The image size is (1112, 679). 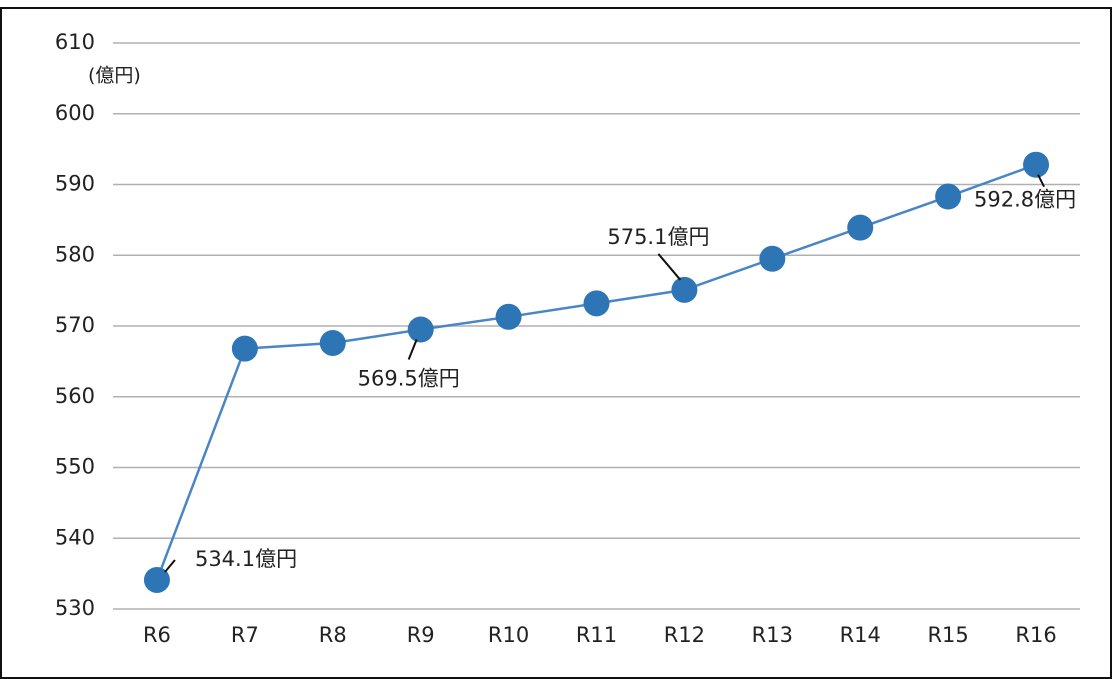 What do you see at coordinates (947, 635) in the screenshot?
I see `x-tick-label: R15` at bounding box center [947, 635].